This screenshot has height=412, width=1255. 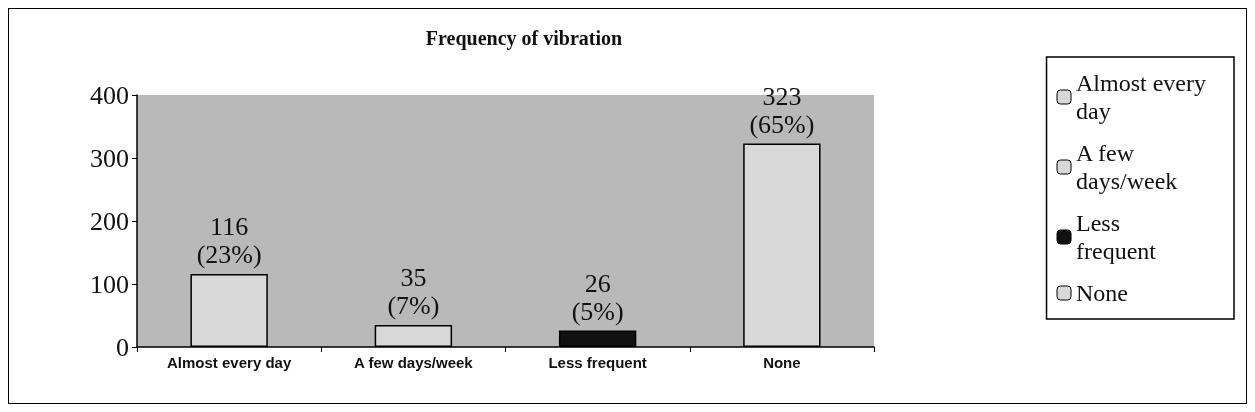 What do you see at coordinates (122, 347) in the screenshot?
I see `y-tick-label: 0` at bounding box center [122, 347].